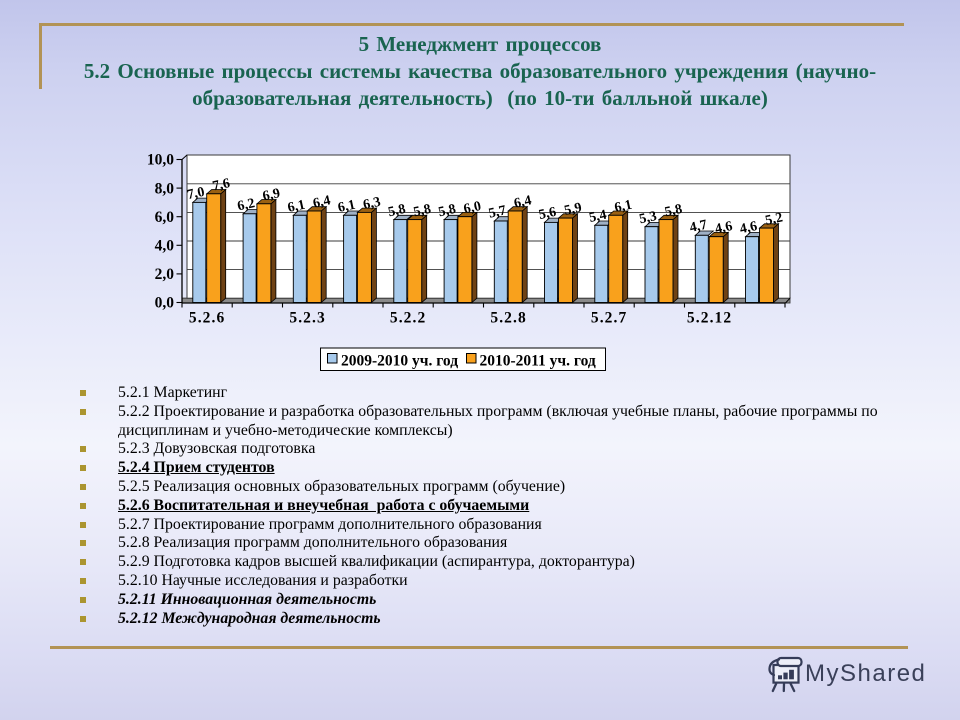  Describe the element at coordinates (372, 204) in the screenshot. I see `svg-text: 6,3` at that location.